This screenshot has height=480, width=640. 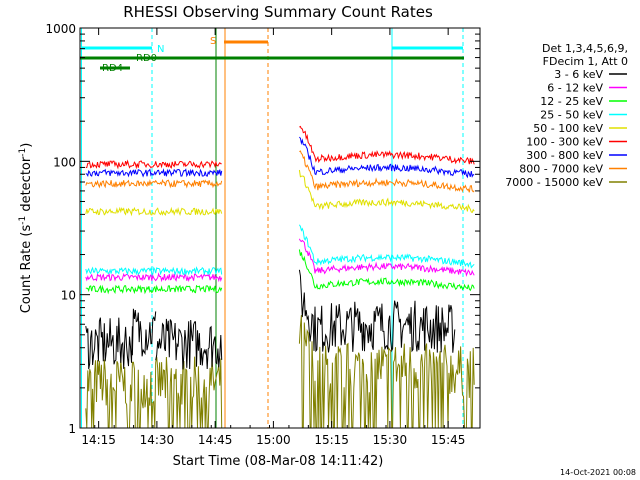 I want to click on y-tick-label-3: 1000, so click(x=60, y=29).